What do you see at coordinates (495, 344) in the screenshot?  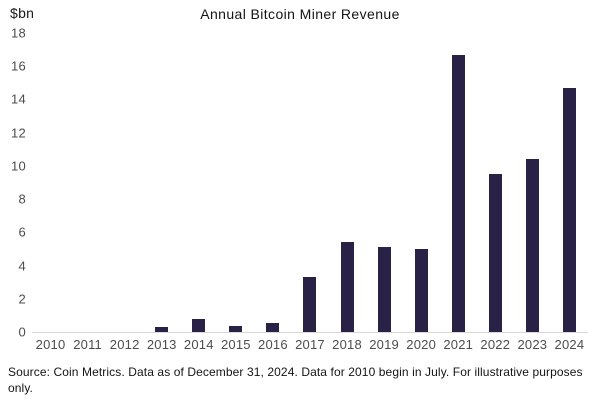 I see `x-tick-label-2022: 2022` at bounding box center [495, 344].